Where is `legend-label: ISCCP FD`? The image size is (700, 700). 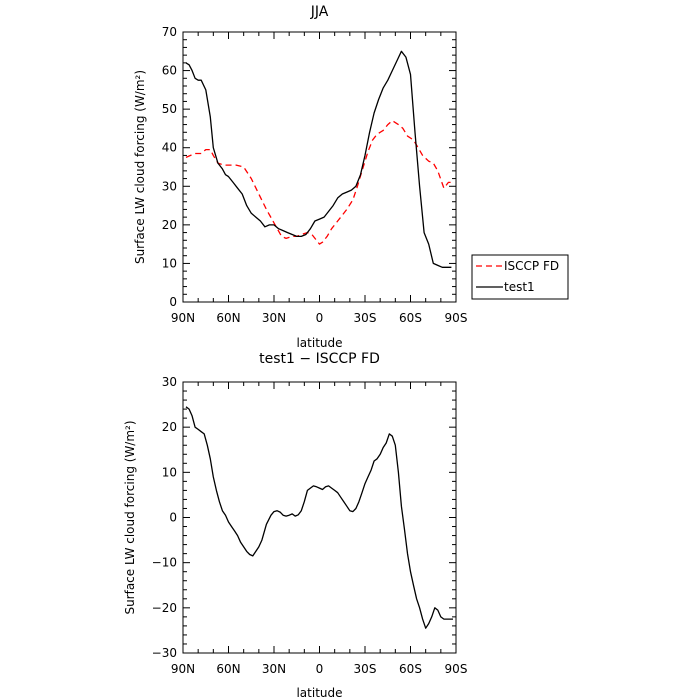 legend-label: ISCCP FD is located at coordinates (531, 266).